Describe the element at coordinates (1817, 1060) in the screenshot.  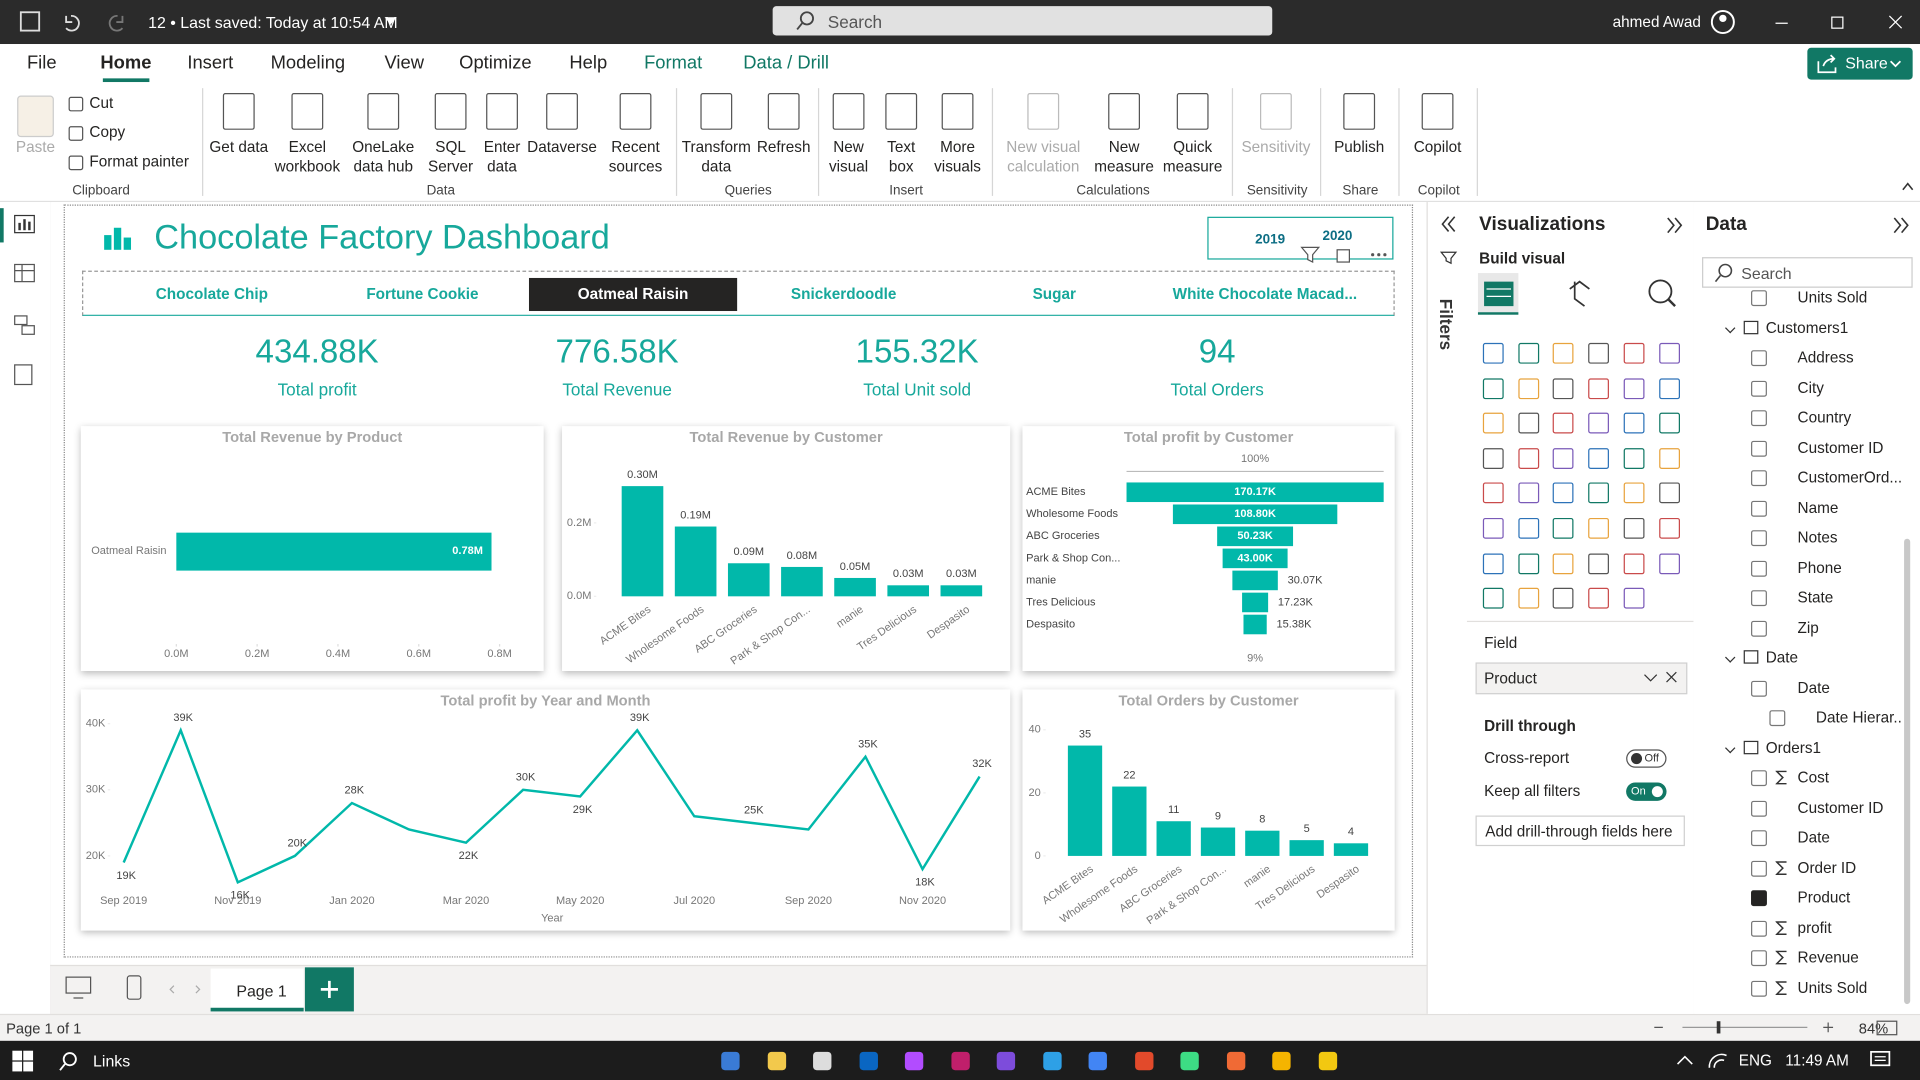
I see `clock: 11:49 AM` at that location.